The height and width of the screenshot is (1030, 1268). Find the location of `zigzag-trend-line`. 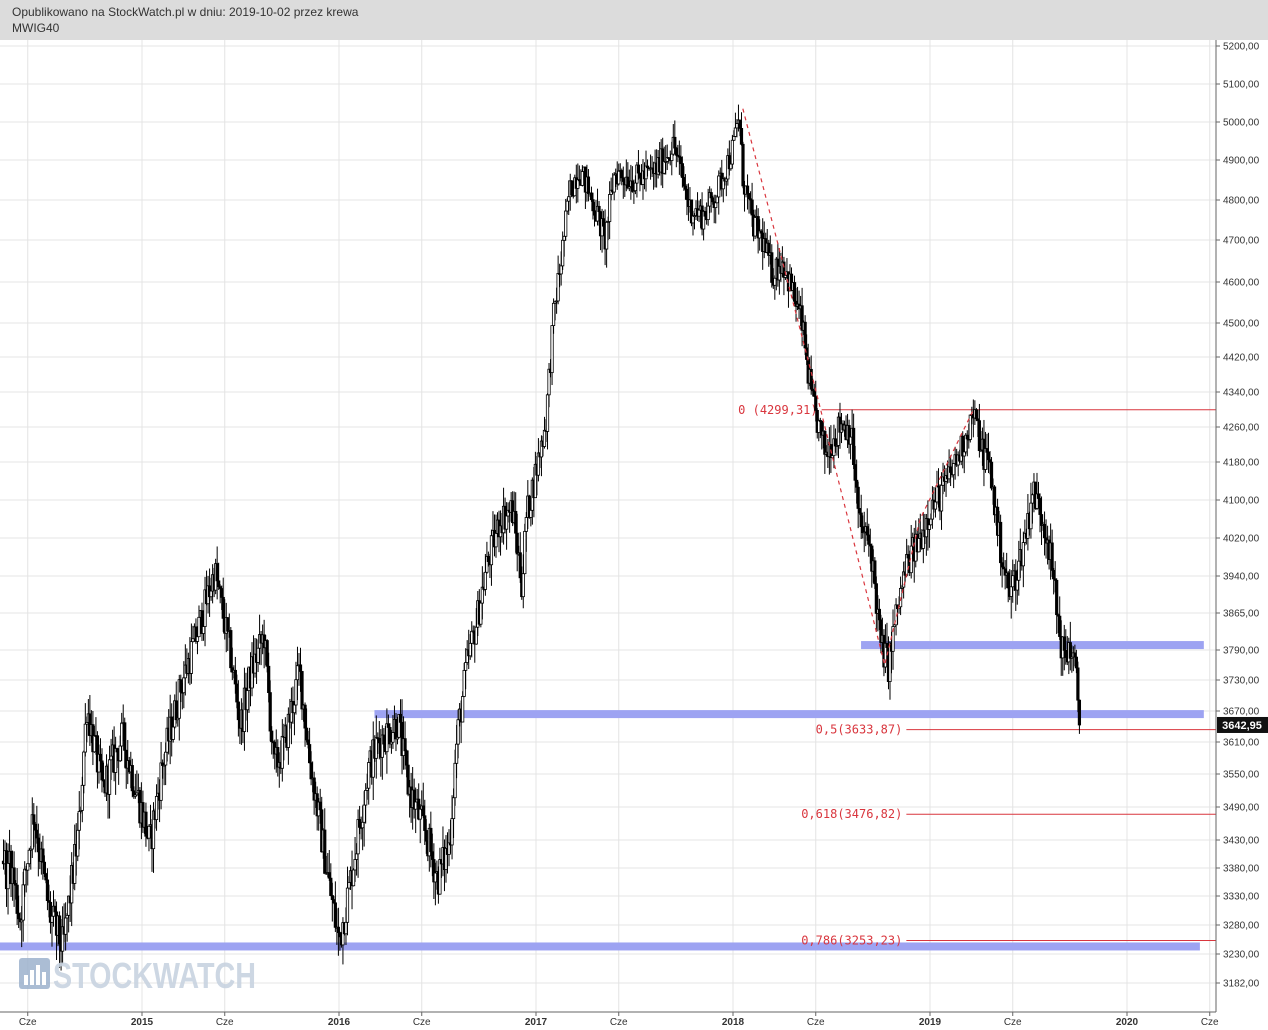

zigzag-trend-line is located at coordinates (858, 387).